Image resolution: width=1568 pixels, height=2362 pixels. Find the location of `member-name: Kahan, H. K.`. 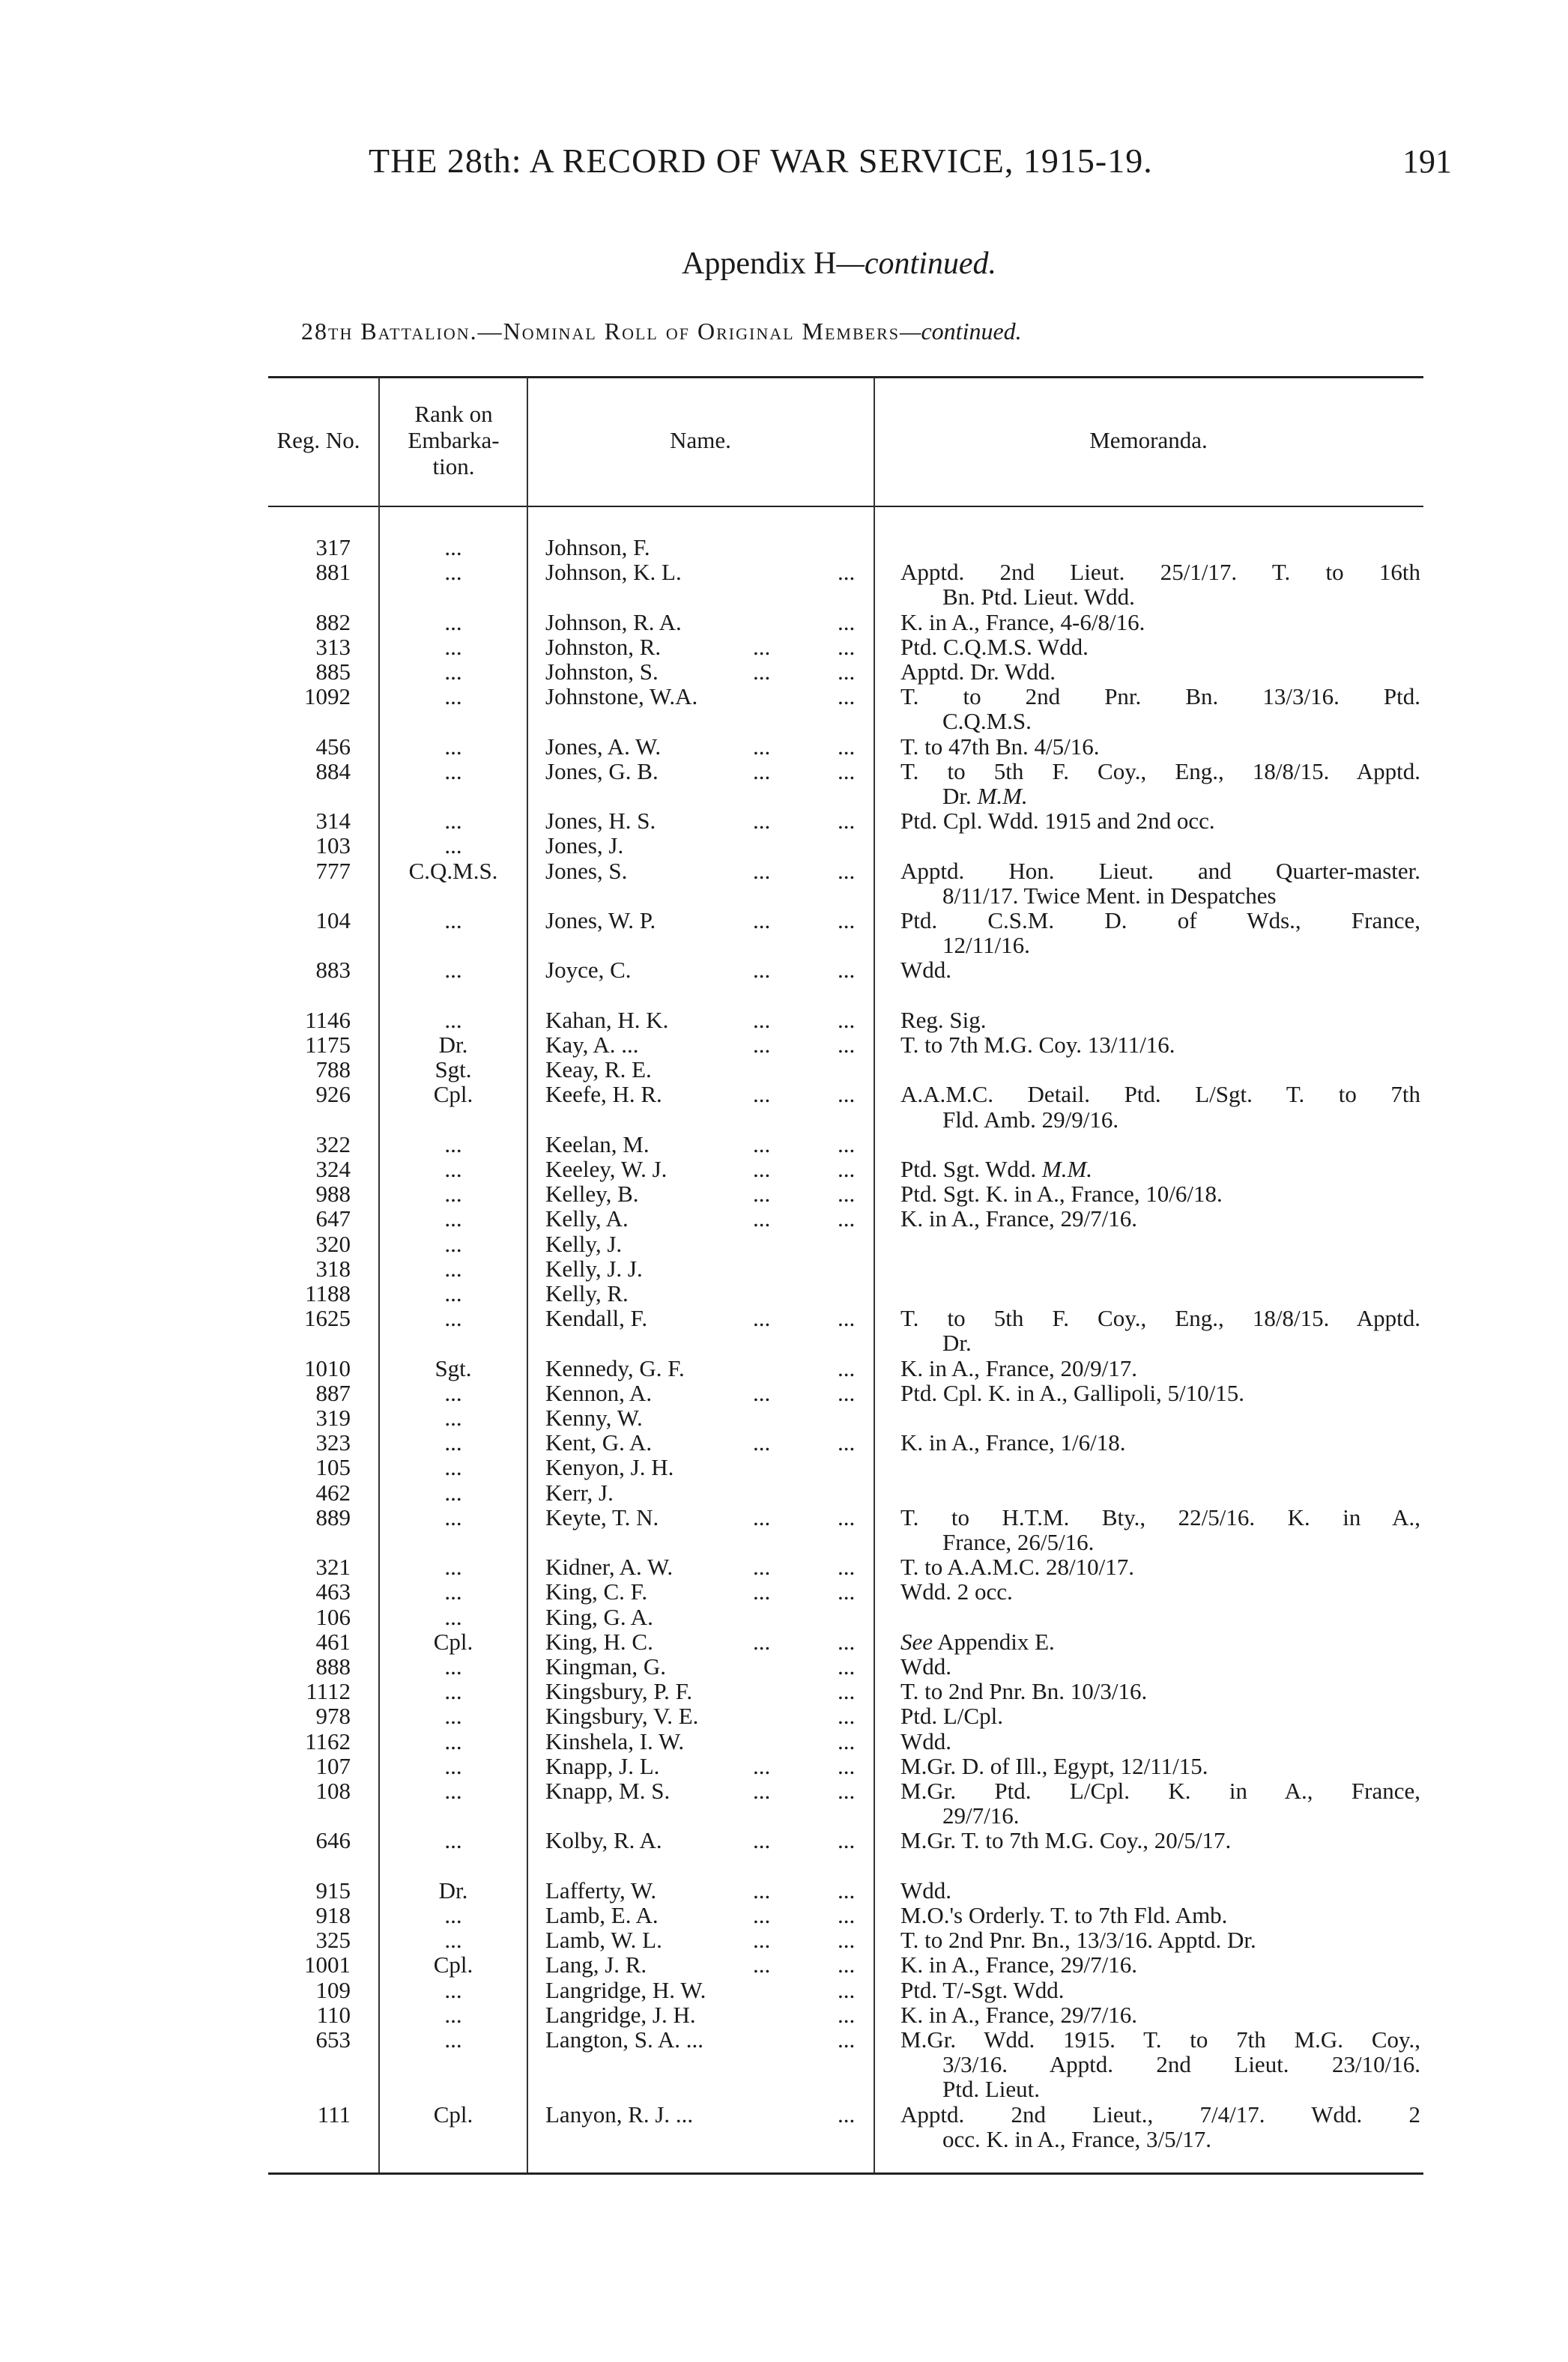

member-name: Kahan, H. K. is located at coordinates (607, 1019).